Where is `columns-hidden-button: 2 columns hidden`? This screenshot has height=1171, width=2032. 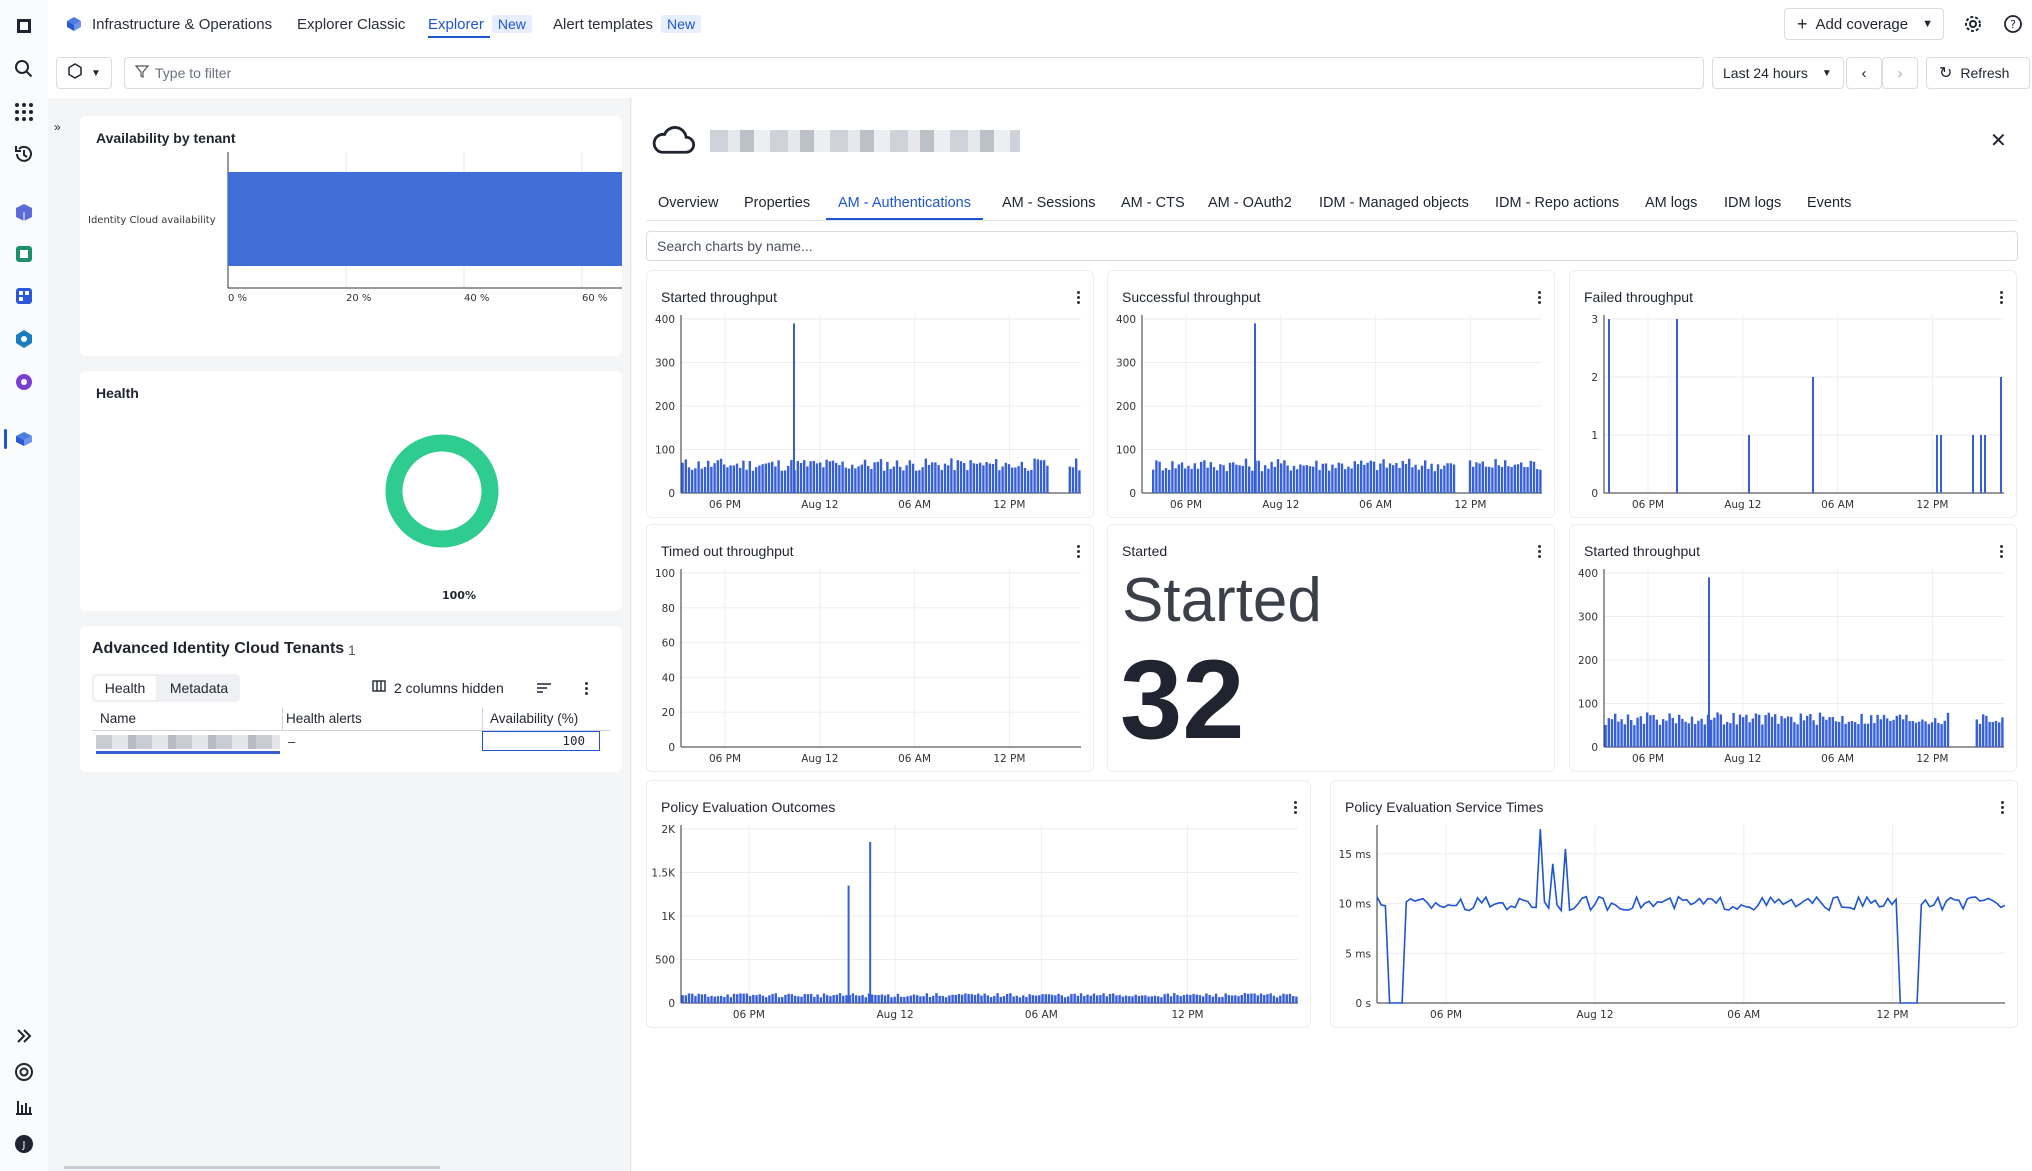
columns-hidden-button: 2 columns hidden is located at coordinates (438, 687).